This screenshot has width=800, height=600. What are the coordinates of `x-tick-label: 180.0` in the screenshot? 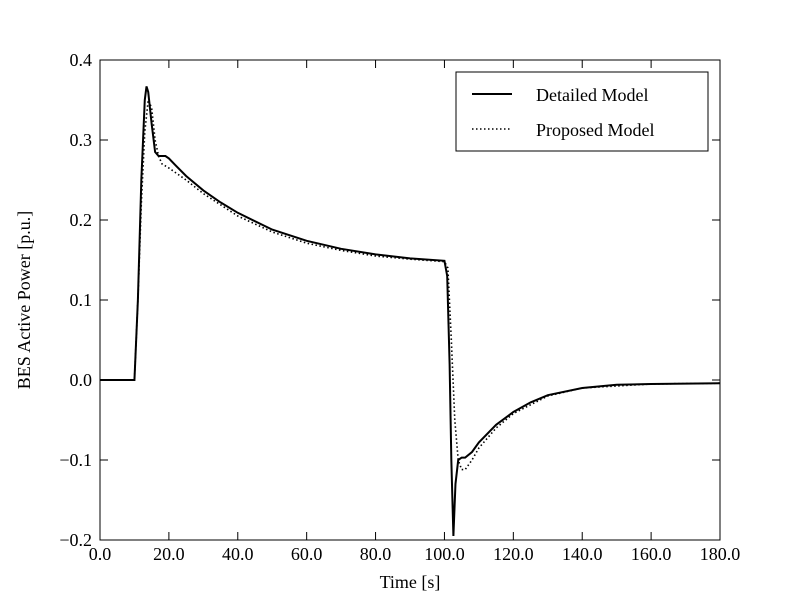 It's located at (720, 554).